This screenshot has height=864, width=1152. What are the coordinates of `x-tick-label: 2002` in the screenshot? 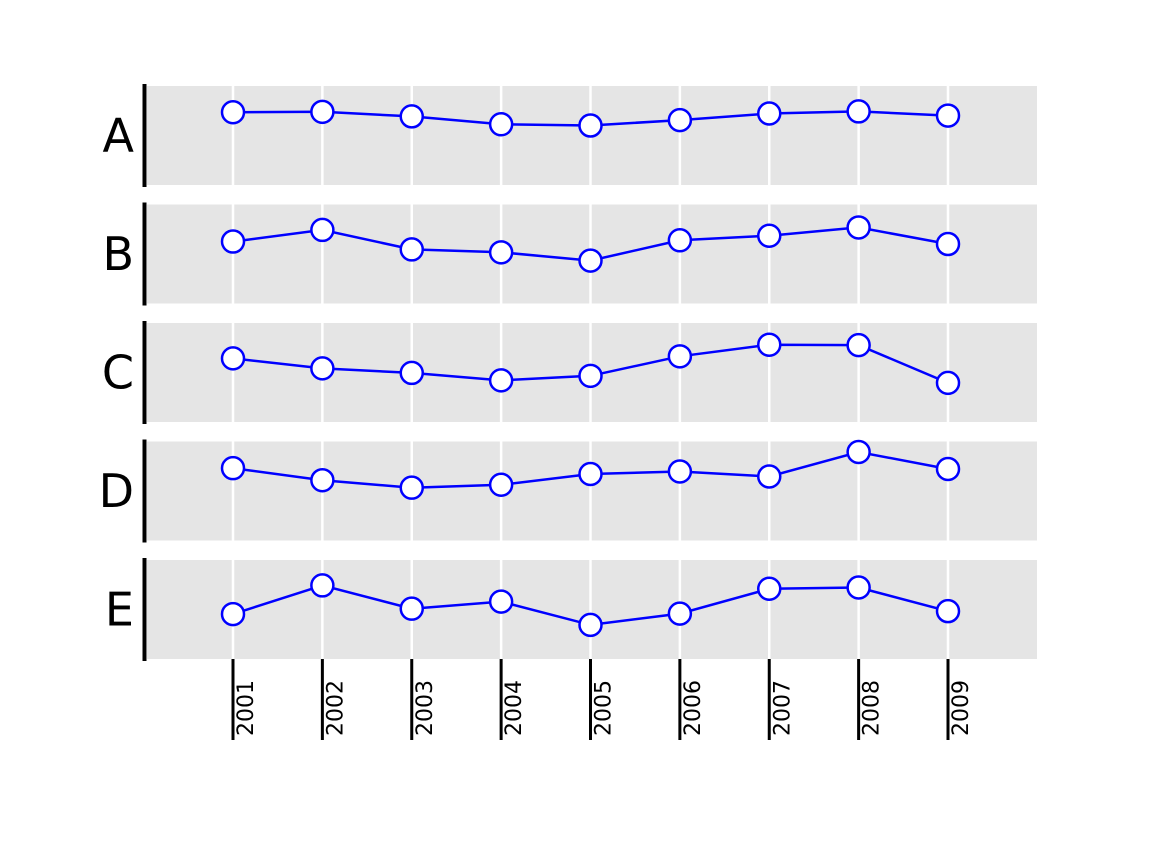 It's located at (335, 708).